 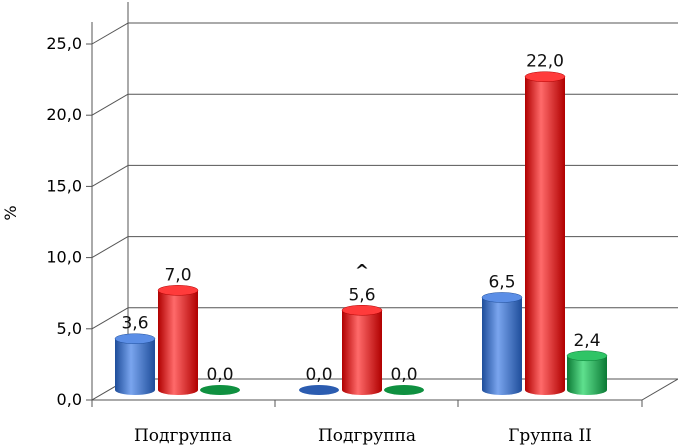 I want to click on data-label: 7,0, so click(x=177, y=275).